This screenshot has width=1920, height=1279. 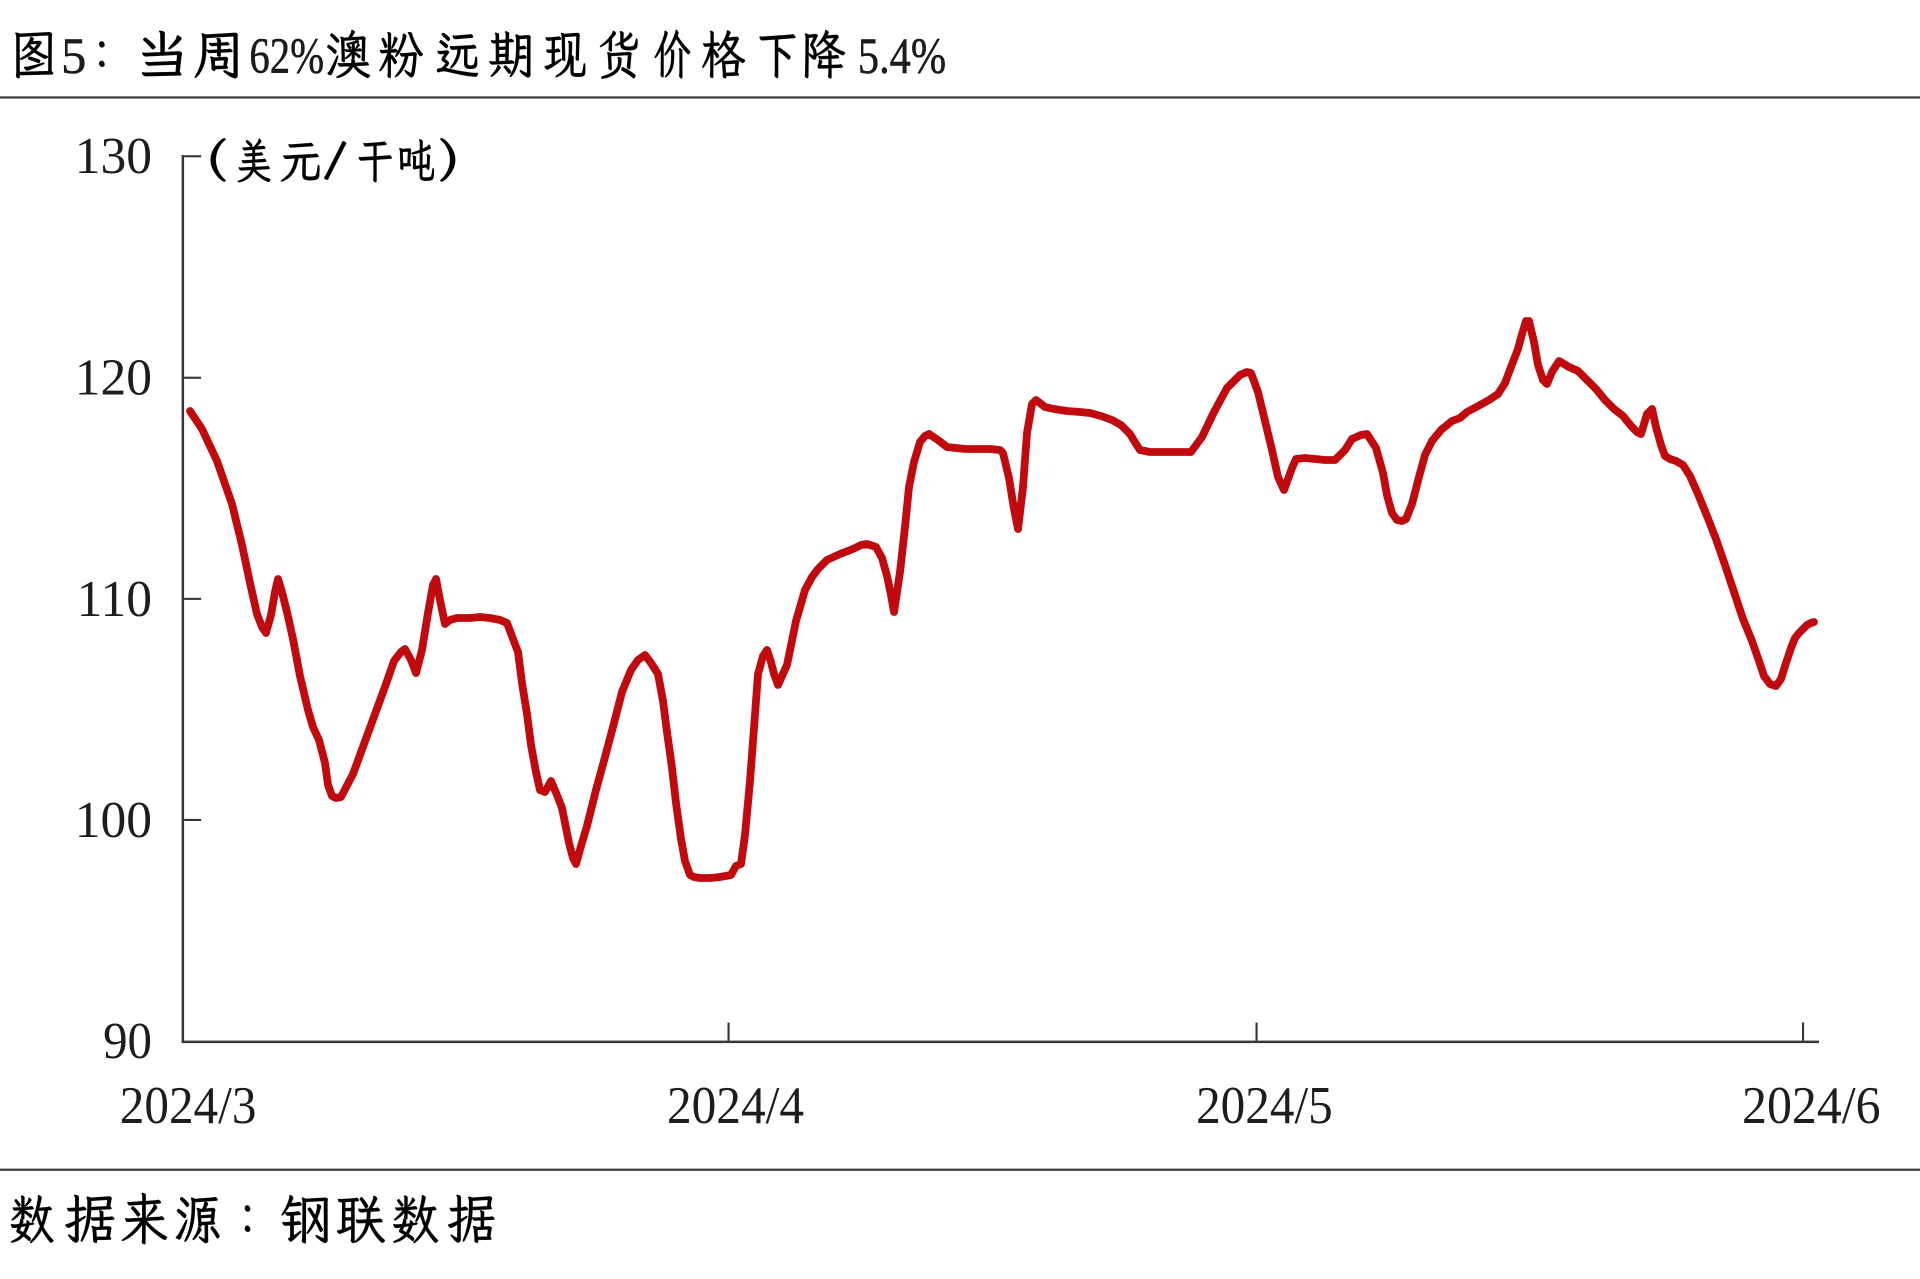 What do you see at coordinates (735, 1106) in the screenshot?
I see `svg-text: 2024/4` at bounding box center [735, 1106].